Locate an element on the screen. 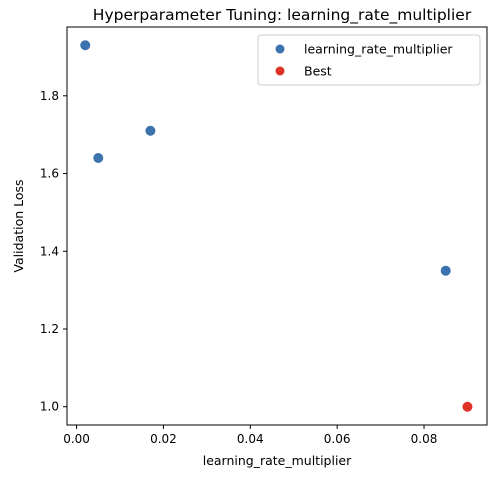 This screenshot has width=504, height=477. legend-marker-best is located at coordinates (280, 71).